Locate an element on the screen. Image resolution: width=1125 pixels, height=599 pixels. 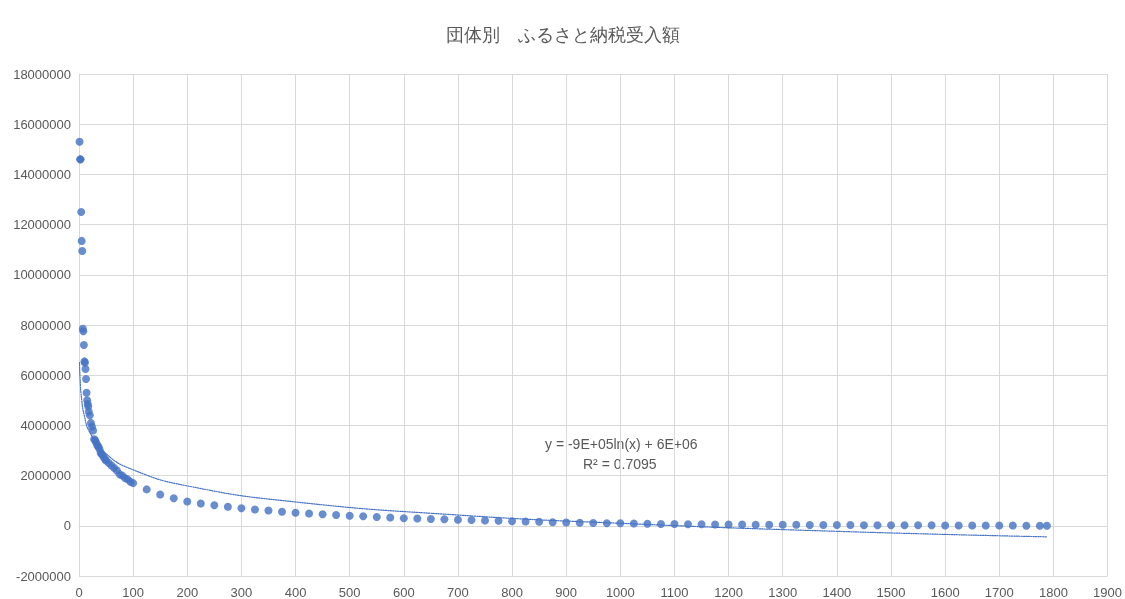
annotation: R² = 0.7095 is located at coordinates (620, 464).